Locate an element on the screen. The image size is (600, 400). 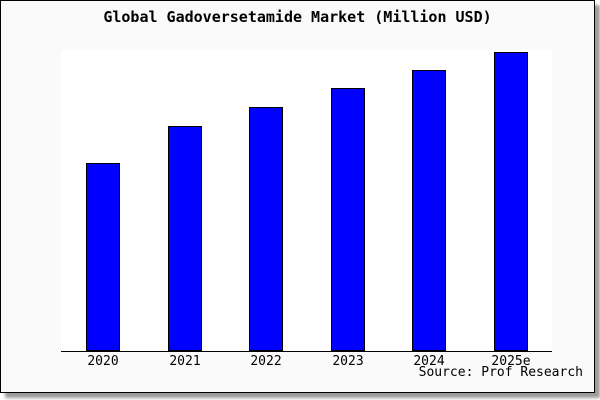
bar-2020 is located at coordinates (103, 257).